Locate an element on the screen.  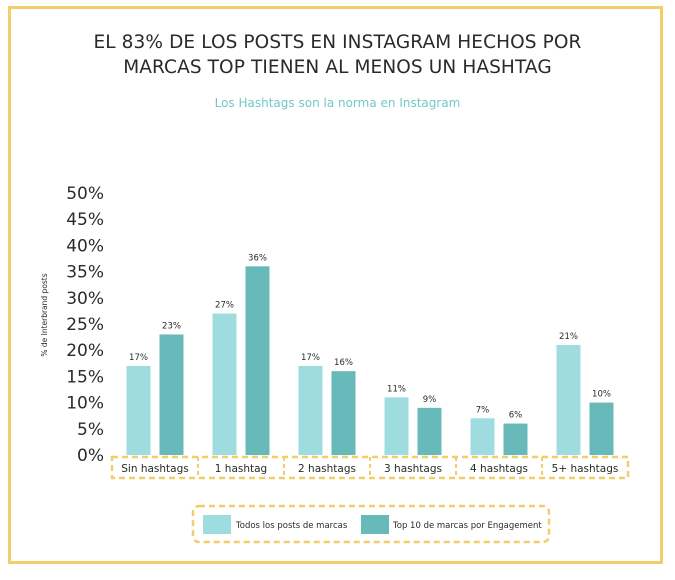
data-label: 10% is located at coordinates (601, 395).